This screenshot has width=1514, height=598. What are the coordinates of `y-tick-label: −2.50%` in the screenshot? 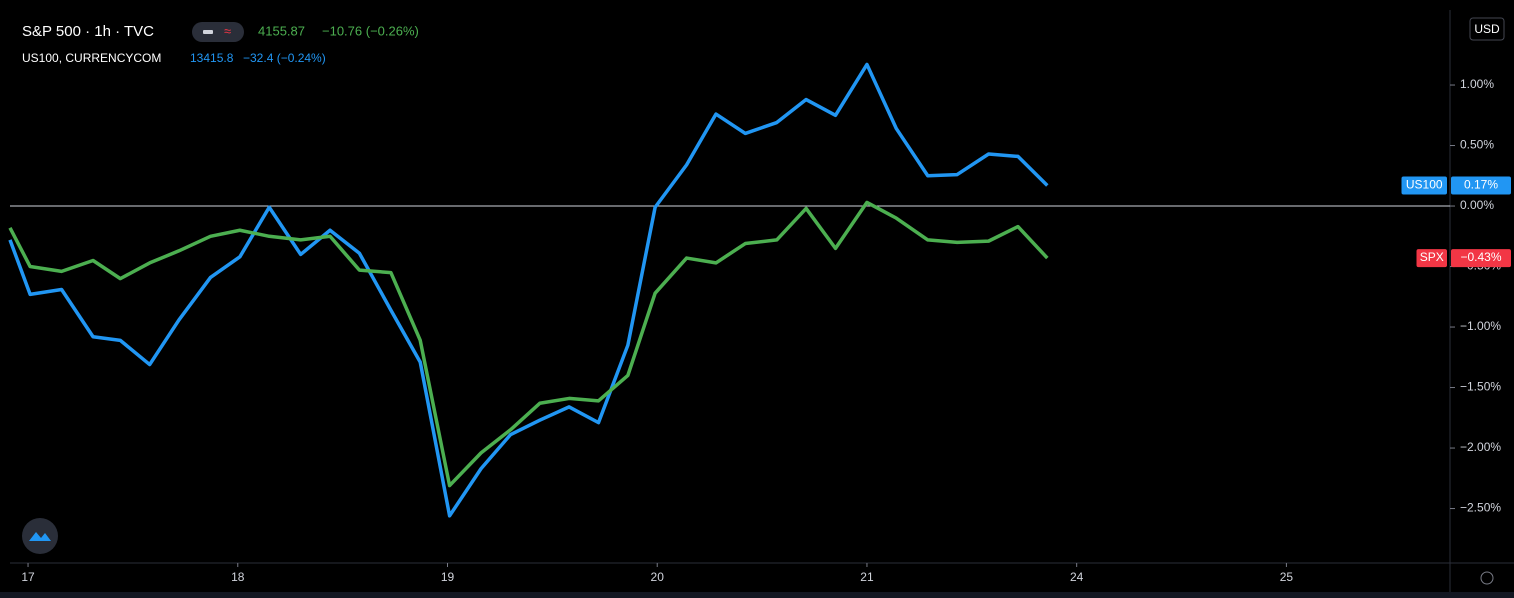 It's located at (1480, 508).